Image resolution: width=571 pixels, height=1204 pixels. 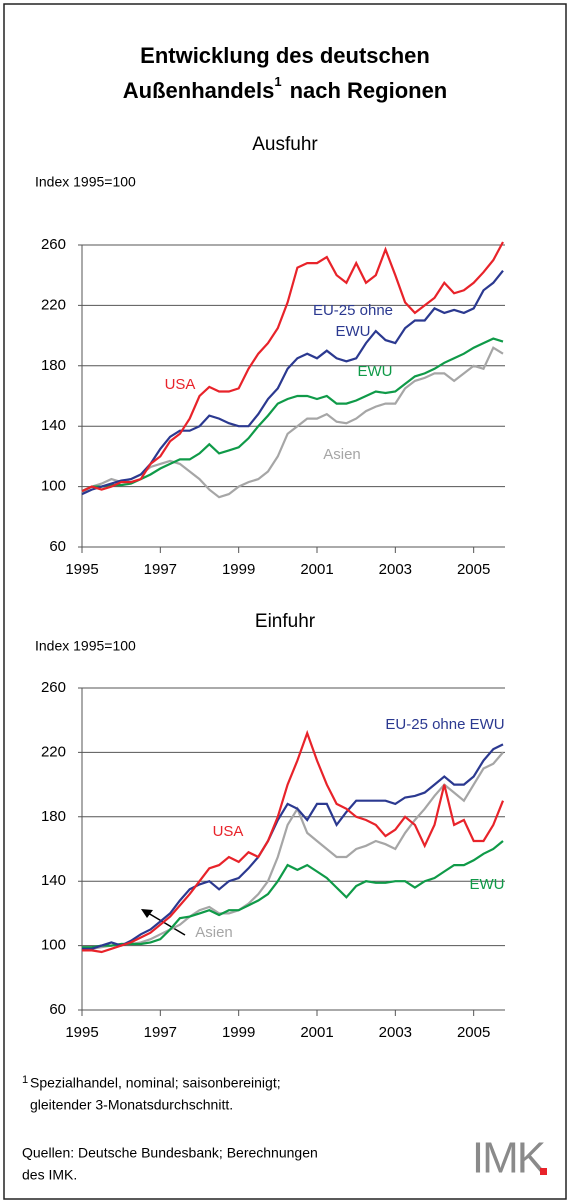 I want to click on arrow-head, so click(x=147, y=913).